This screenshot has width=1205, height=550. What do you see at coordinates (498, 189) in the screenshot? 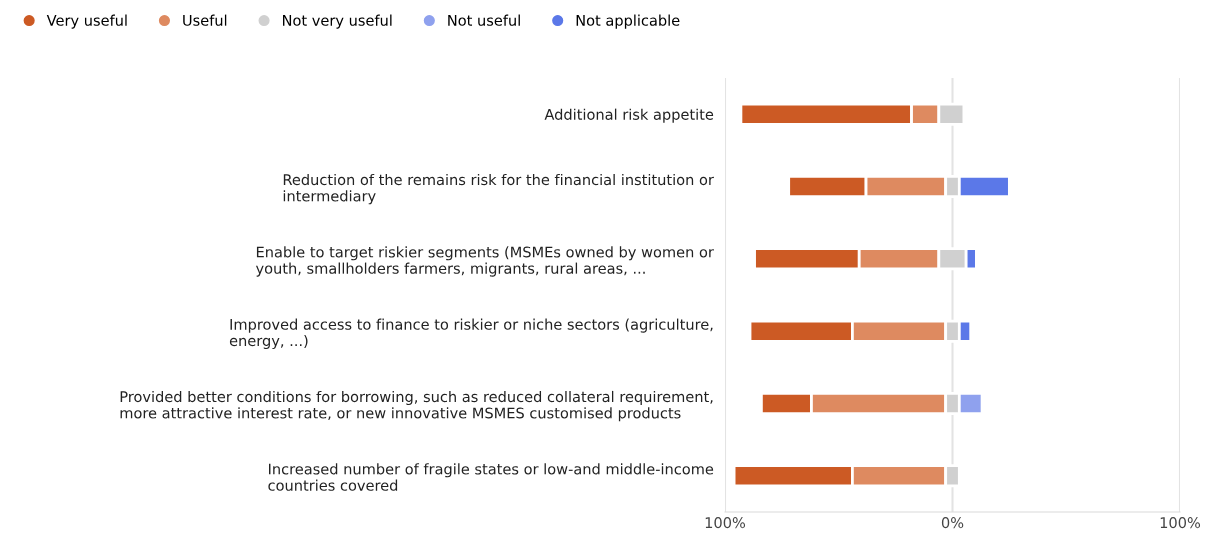
I see `y-tick-label: Reduction of the remains risk for the financial institution or intermediary` at bounding box center [498, 189].